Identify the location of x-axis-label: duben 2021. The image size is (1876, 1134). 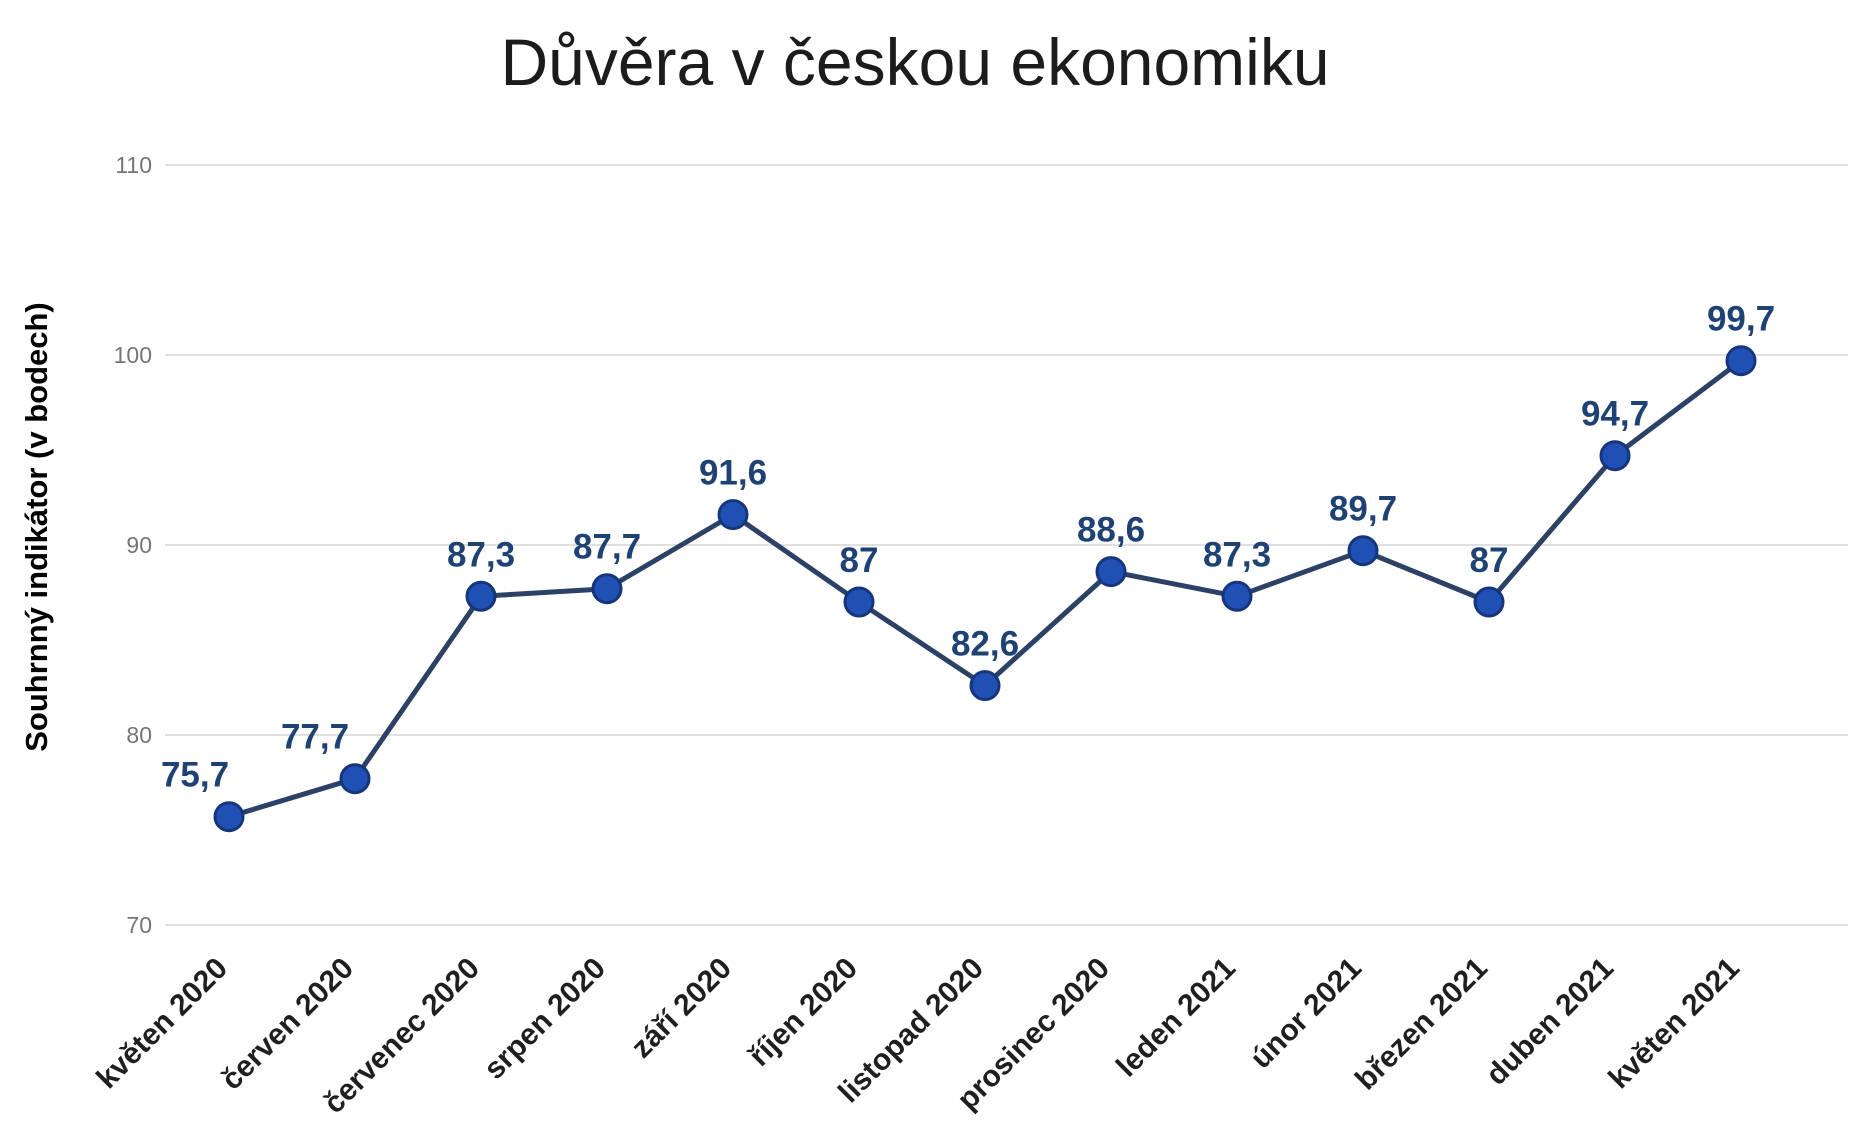
(1550, 1022).